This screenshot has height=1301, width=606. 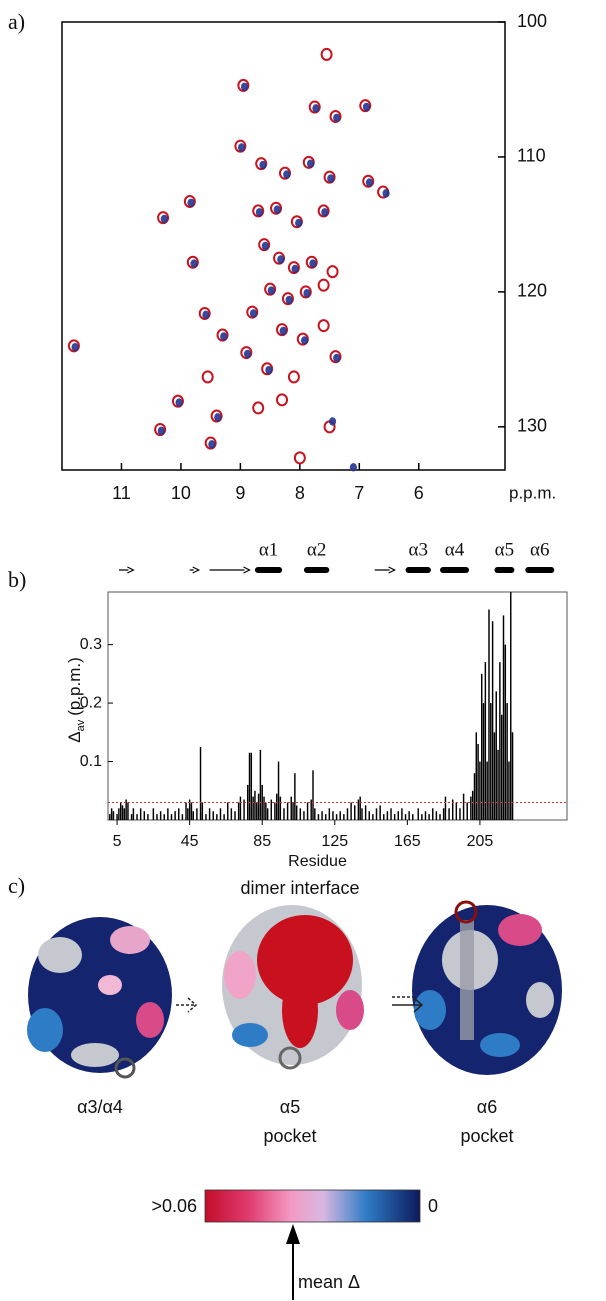 What do you see at coordinates (300, 493) in the screenshot?
I see `x-tick-label: 8` at bounding box center [300, 493].